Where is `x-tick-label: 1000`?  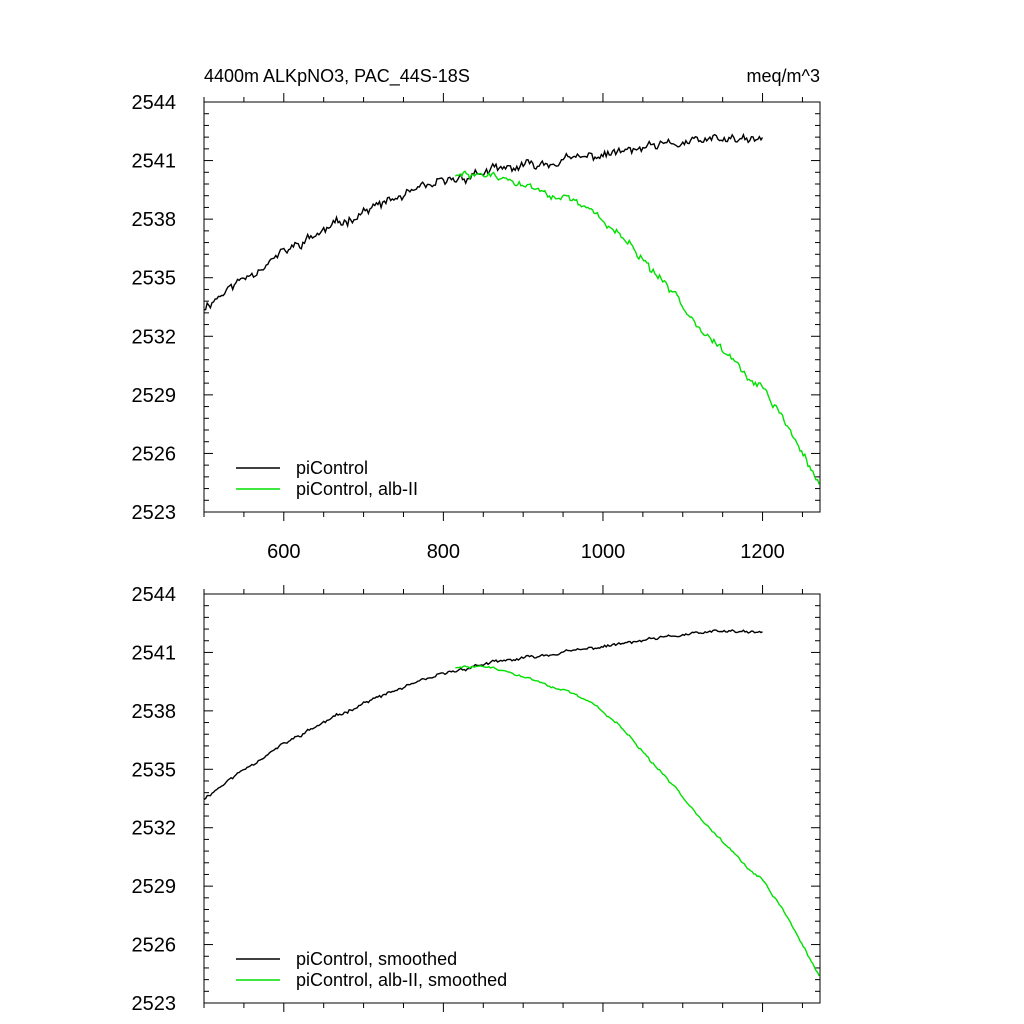 x-tick-label: 1000 is located at coordinates (603, 552).